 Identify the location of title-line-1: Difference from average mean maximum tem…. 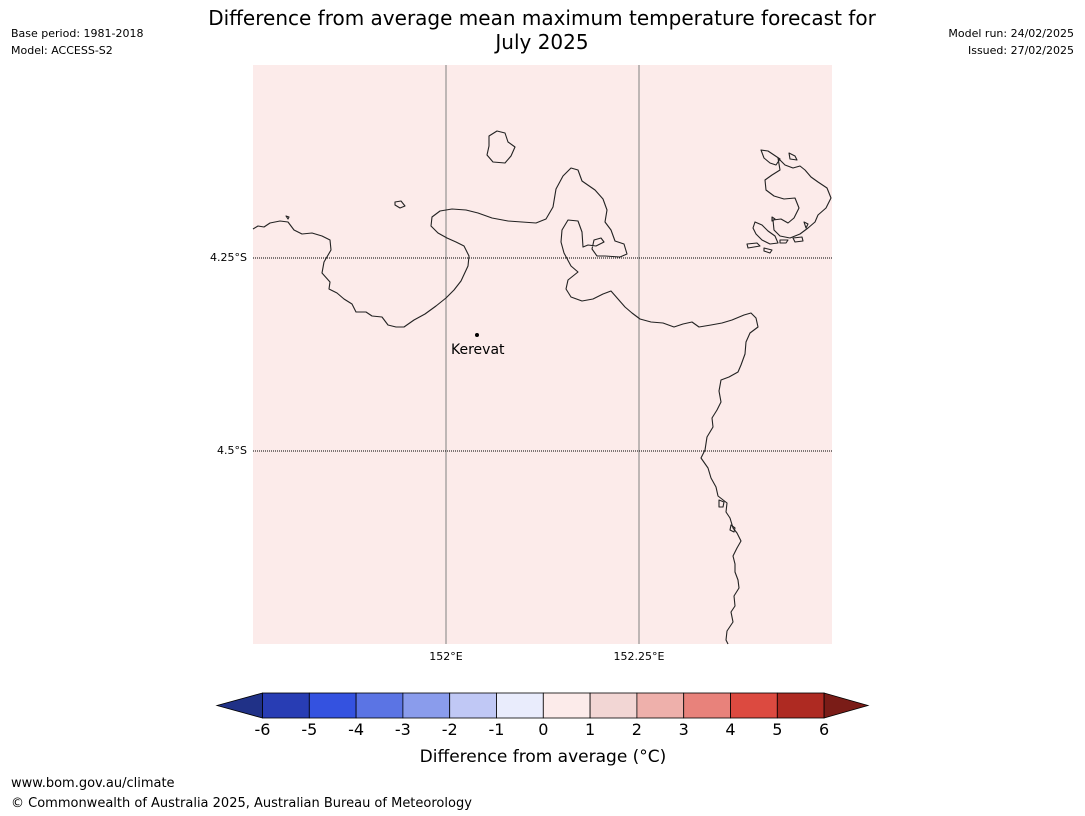
(542, 18).